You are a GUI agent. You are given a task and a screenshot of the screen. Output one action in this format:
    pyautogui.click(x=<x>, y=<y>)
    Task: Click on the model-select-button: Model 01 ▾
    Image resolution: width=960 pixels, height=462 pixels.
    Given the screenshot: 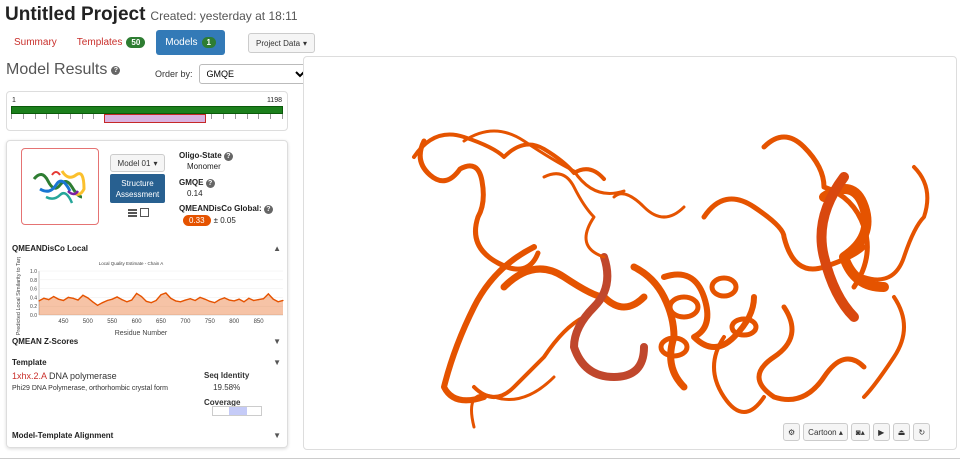 What is the action you would take?
    pyautogui.click(x=137, y=163)
    